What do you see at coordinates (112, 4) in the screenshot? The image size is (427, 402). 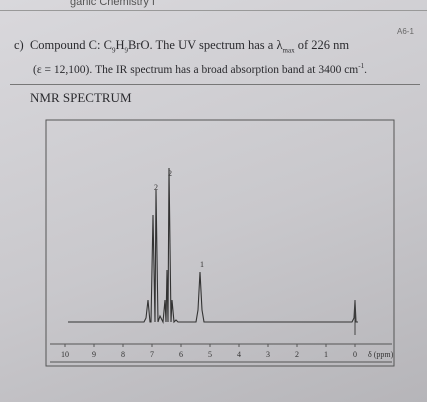 I see `course-header: ganic Chemistry I` at bounding box center [112, 4].